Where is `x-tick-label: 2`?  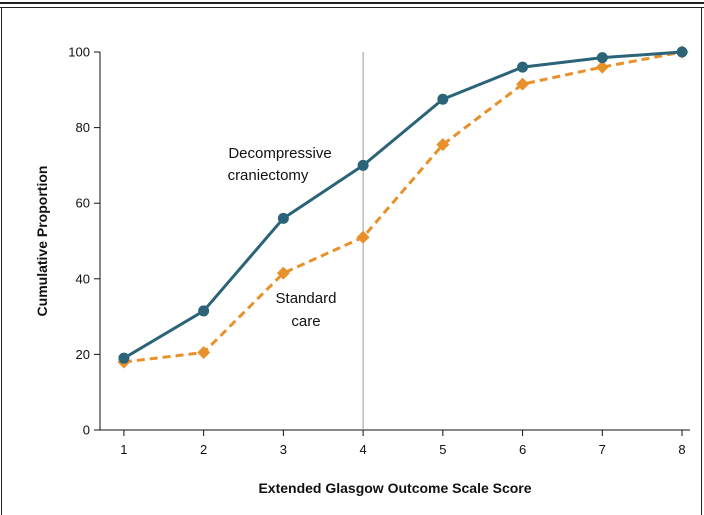
x-tick-label: 2 is located at coordinates (203, 449).